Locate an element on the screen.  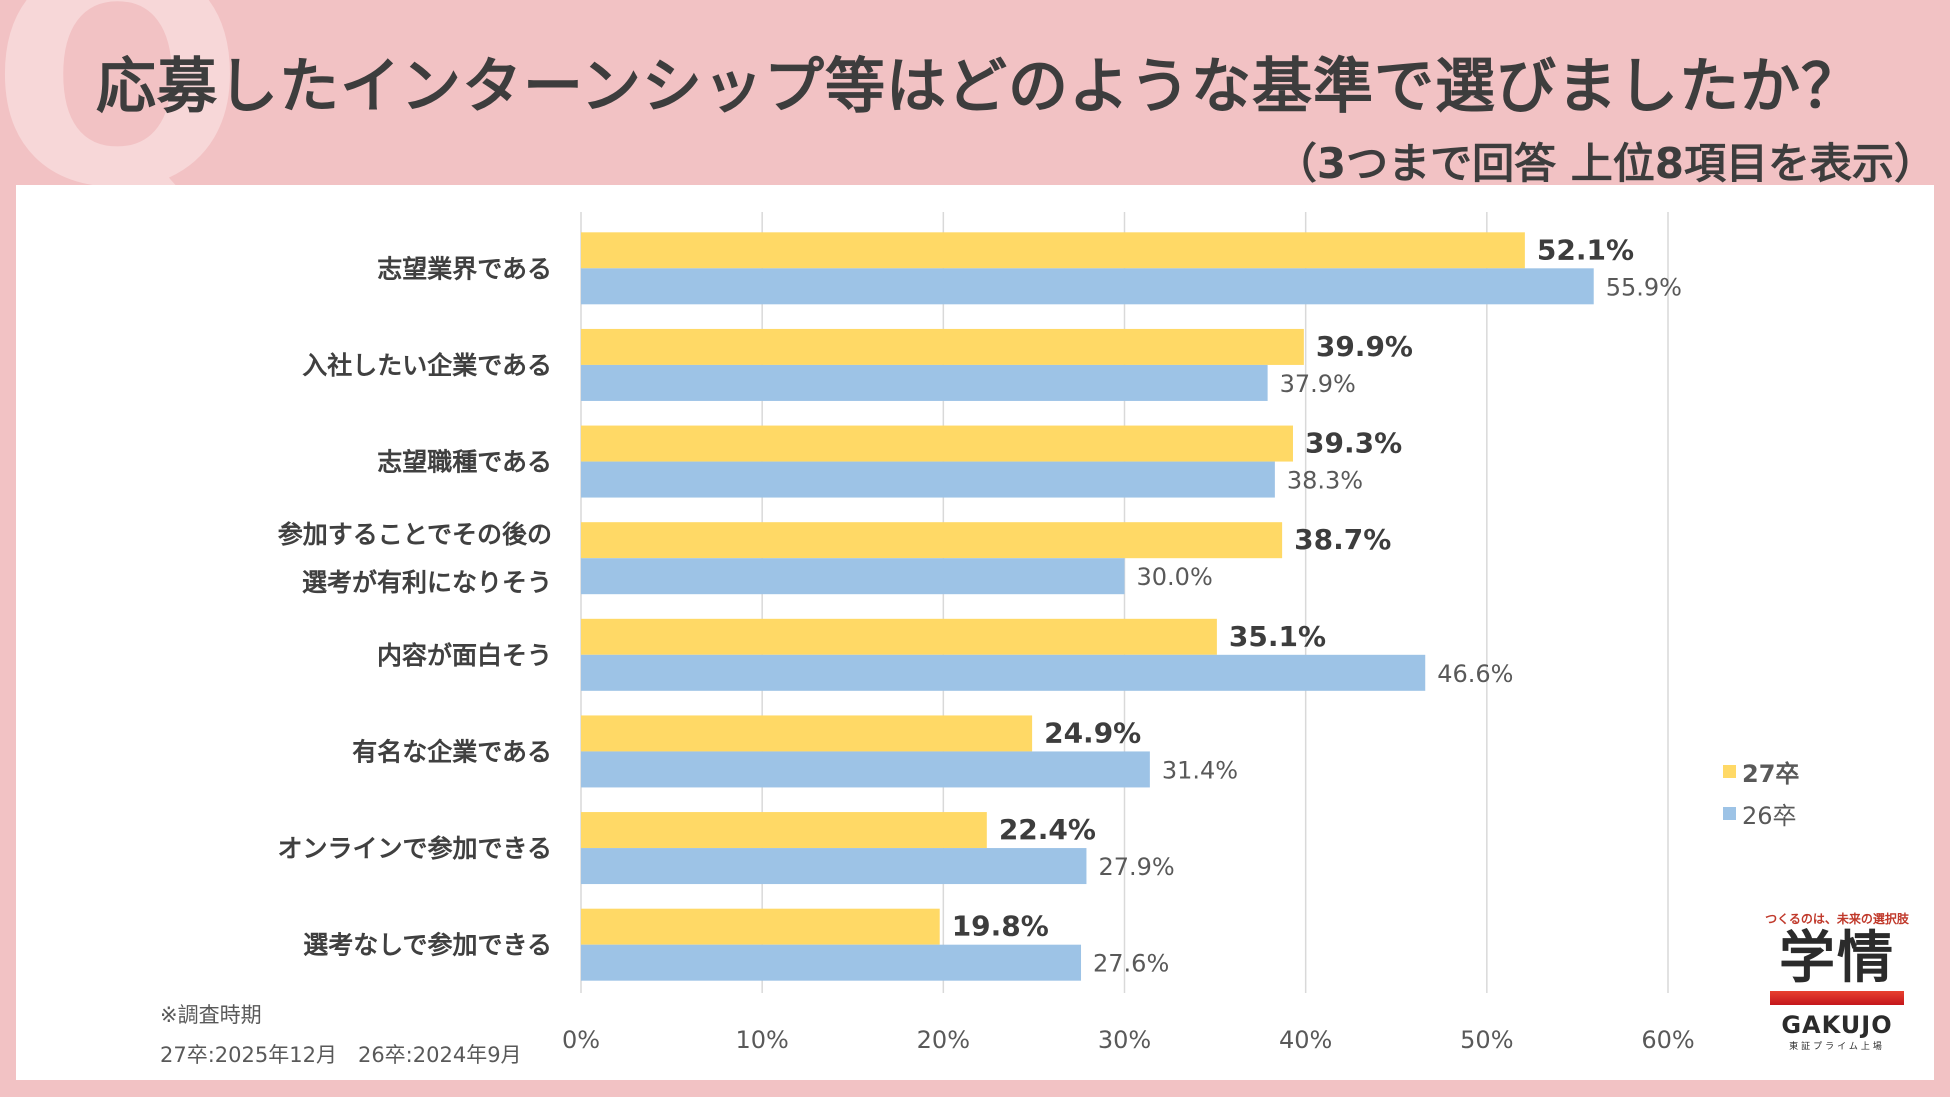
survey-note-heading: ※調査時期 is located at coordinates (211, 1015).